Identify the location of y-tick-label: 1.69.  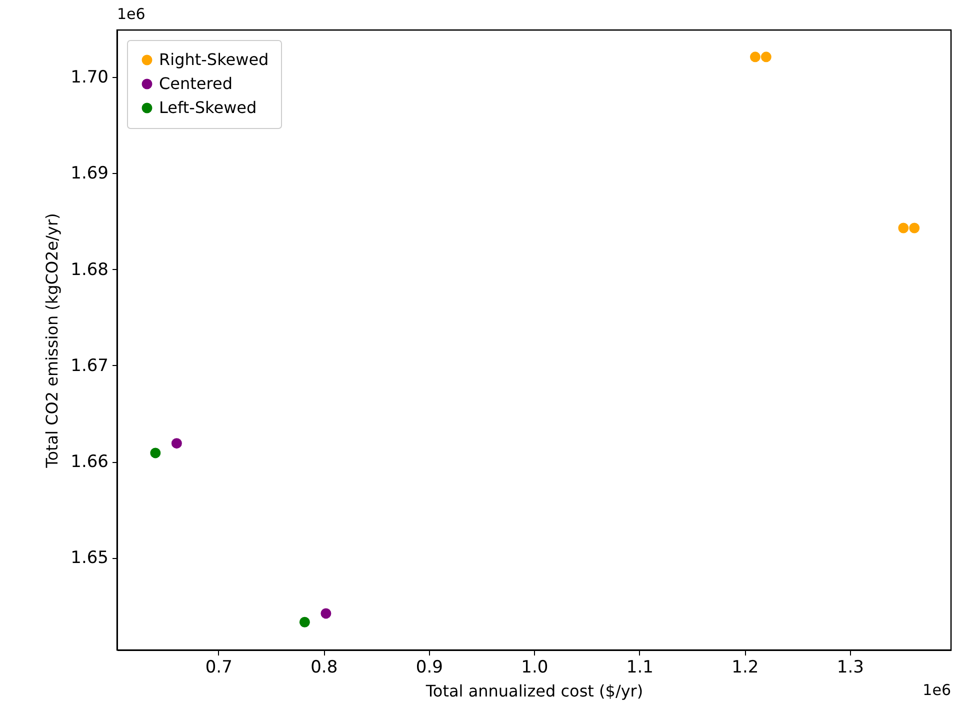
(89, 174).